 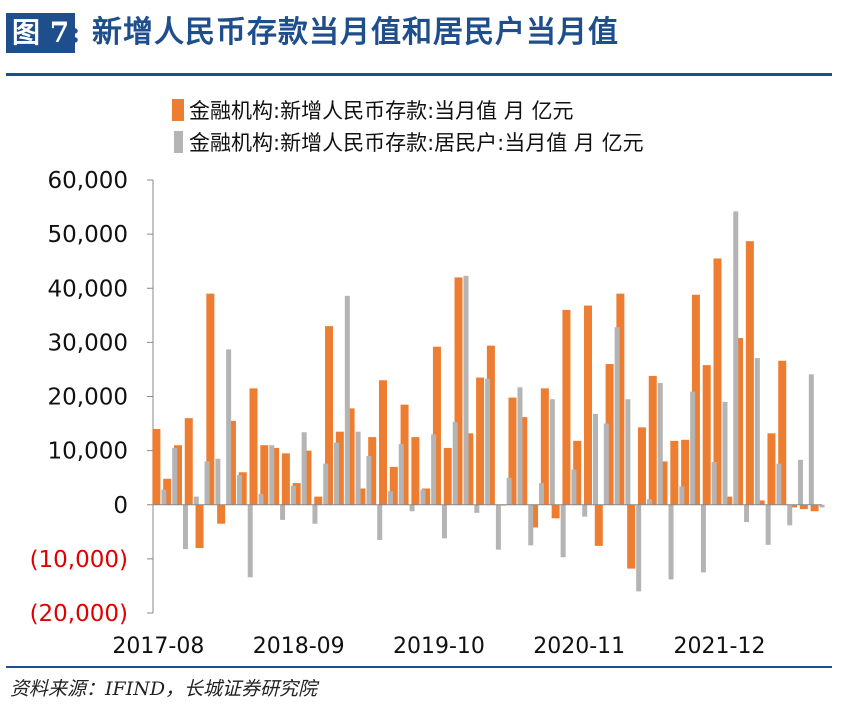 What do you see at coordinates (79, 560) in the screenshot?
I see `y-tick-label: (10,000)` at bounding box center [79, 560].